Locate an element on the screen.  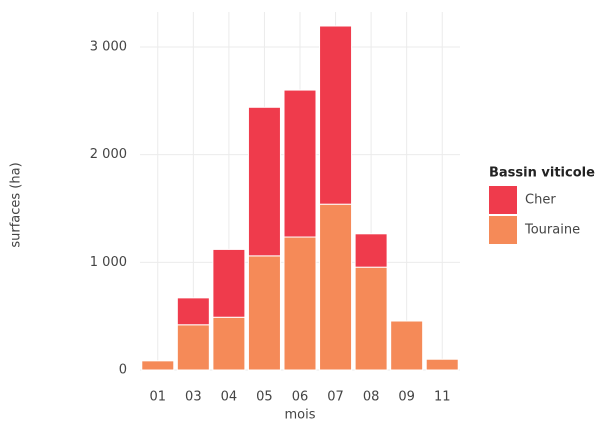
x-tick-label: 01 is located at coordinates (158, 397).